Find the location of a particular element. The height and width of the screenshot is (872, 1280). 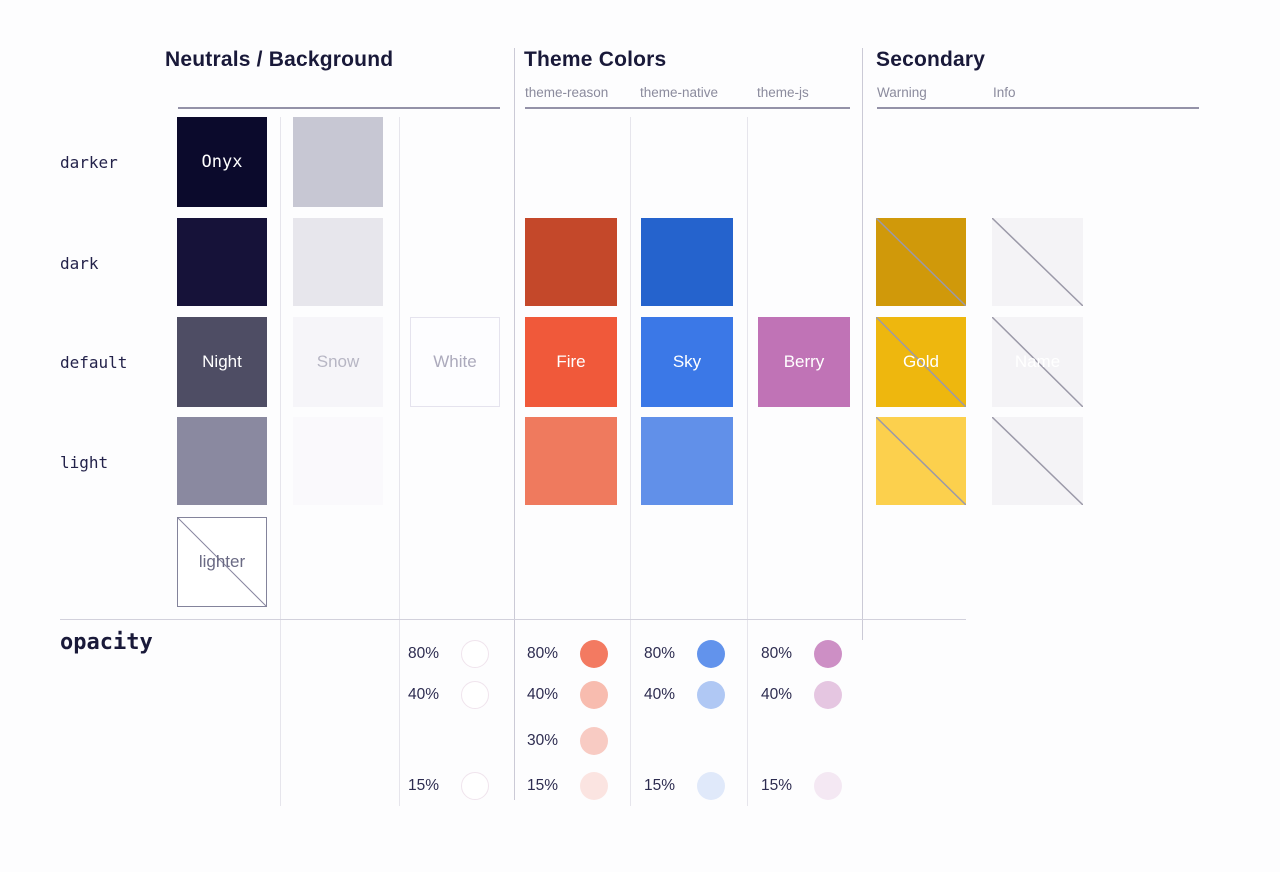

swatch-label: Fire is located at coordinates (571, 361).